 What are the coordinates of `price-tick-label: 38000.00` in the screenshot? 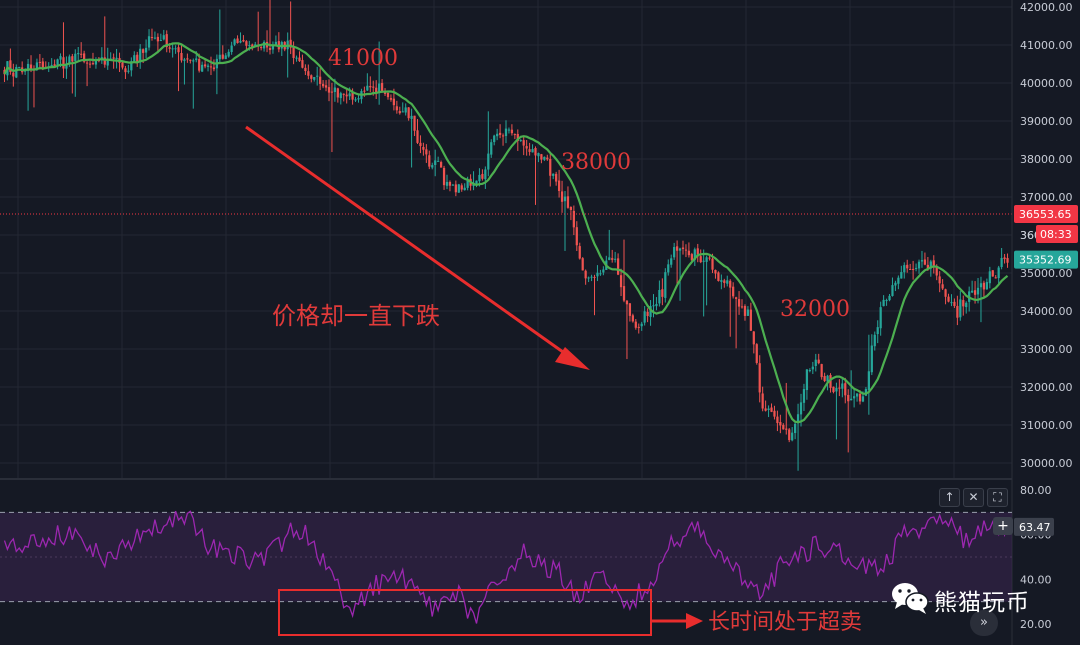 It's located at (1046, 159).